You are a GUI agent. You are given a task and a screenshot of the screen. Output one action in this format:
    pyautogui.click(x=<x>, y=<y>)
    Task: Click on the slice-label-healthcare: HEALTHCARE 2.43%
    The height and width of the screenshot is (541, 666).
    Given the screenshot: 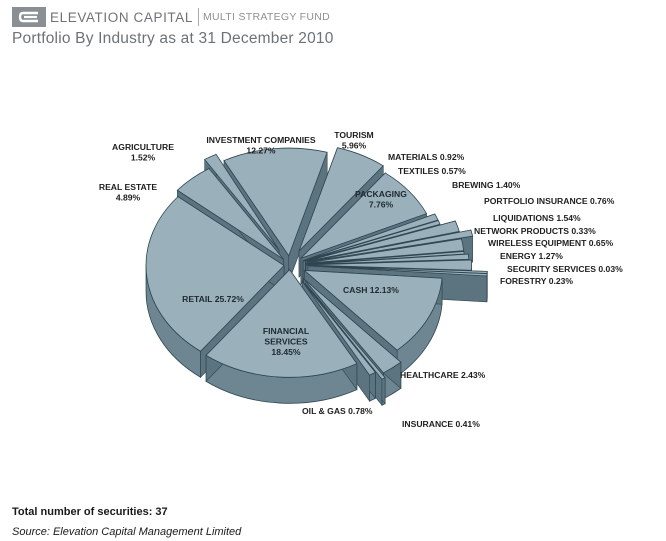 What is the action you would take?
    pyautogui.click(x=443, y=375)
    